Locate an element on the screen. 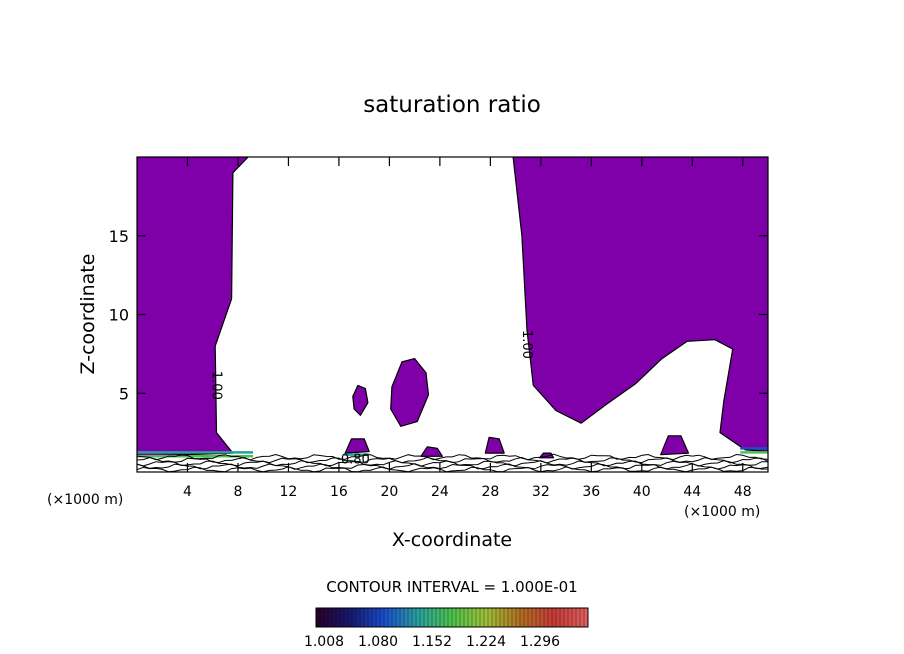 The height and width of the screenshot is (654, 904). x-tick-label: 4 is located at coordinates (187, 492).